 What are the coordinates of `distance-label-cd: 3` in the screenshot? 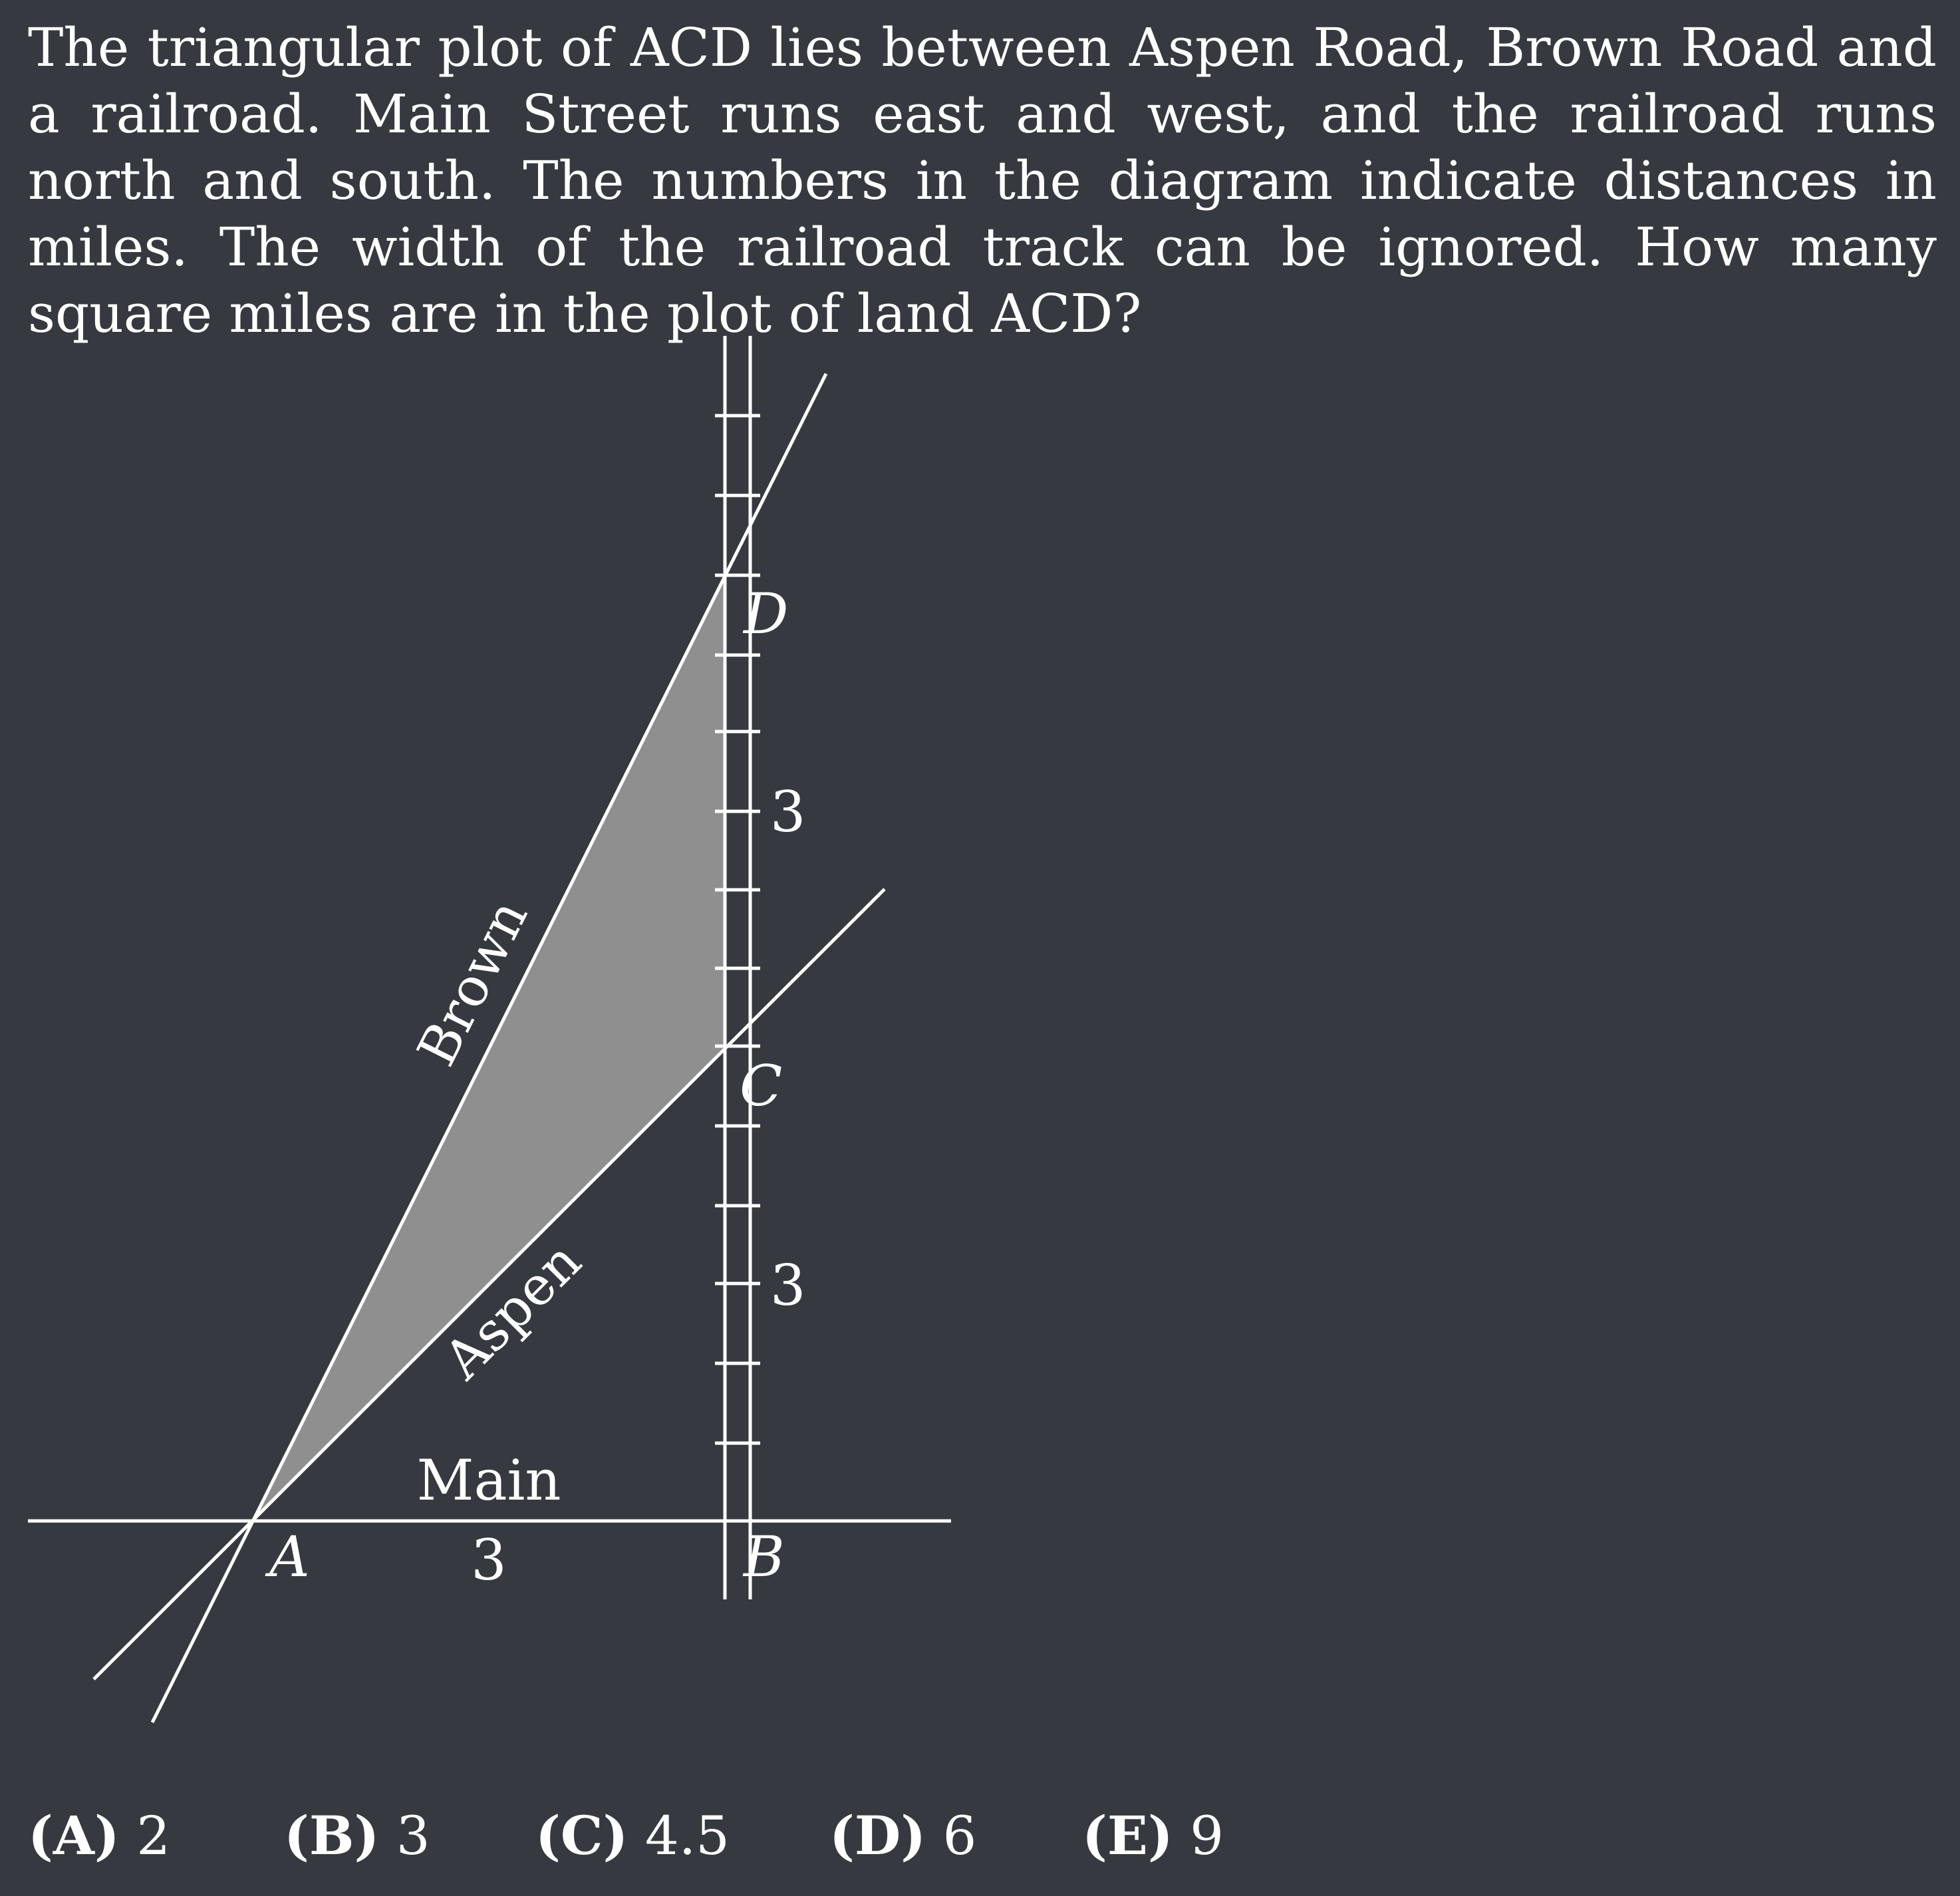 It's located at (787, 812).